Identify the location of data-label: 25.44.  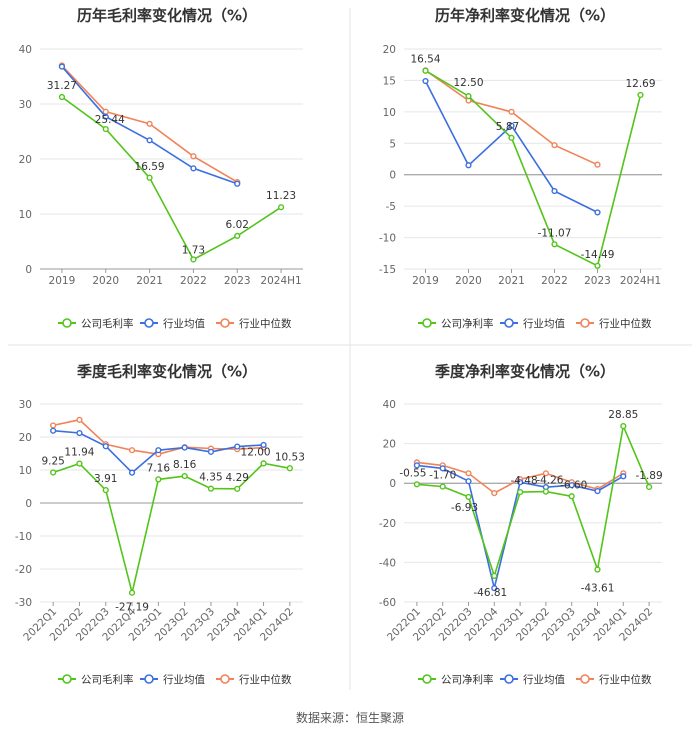
(110, 120).